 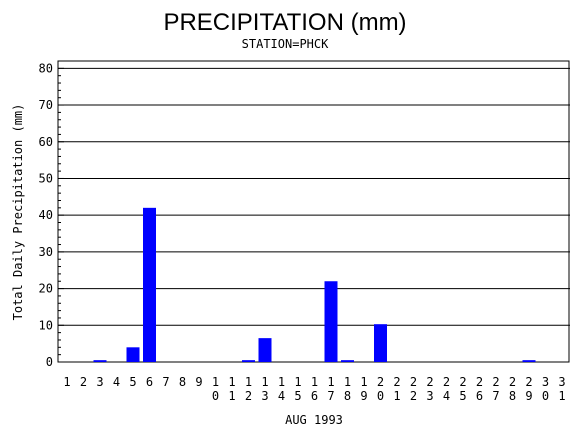 What do you see at coordinates (99, 382) in the screenshot?
I see `x-tick-label-3: 3` at bounding box center [99, 382].